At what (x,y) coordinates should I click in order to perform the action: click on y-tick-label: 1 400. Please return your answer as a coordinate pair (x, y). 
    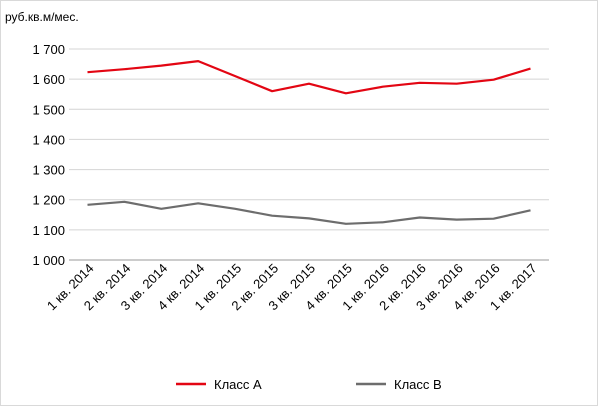
    Looking at the image, I should click on (48, 139).